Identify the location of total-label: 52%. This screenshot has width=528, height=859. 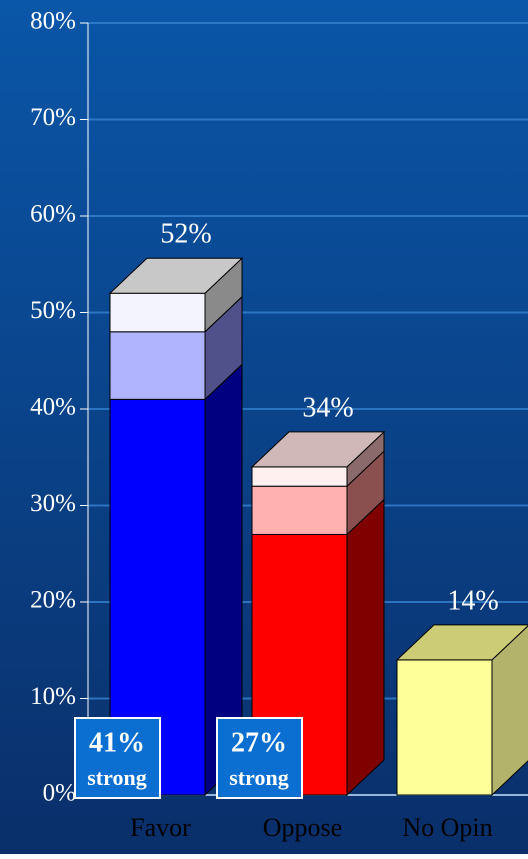
(185, 234).